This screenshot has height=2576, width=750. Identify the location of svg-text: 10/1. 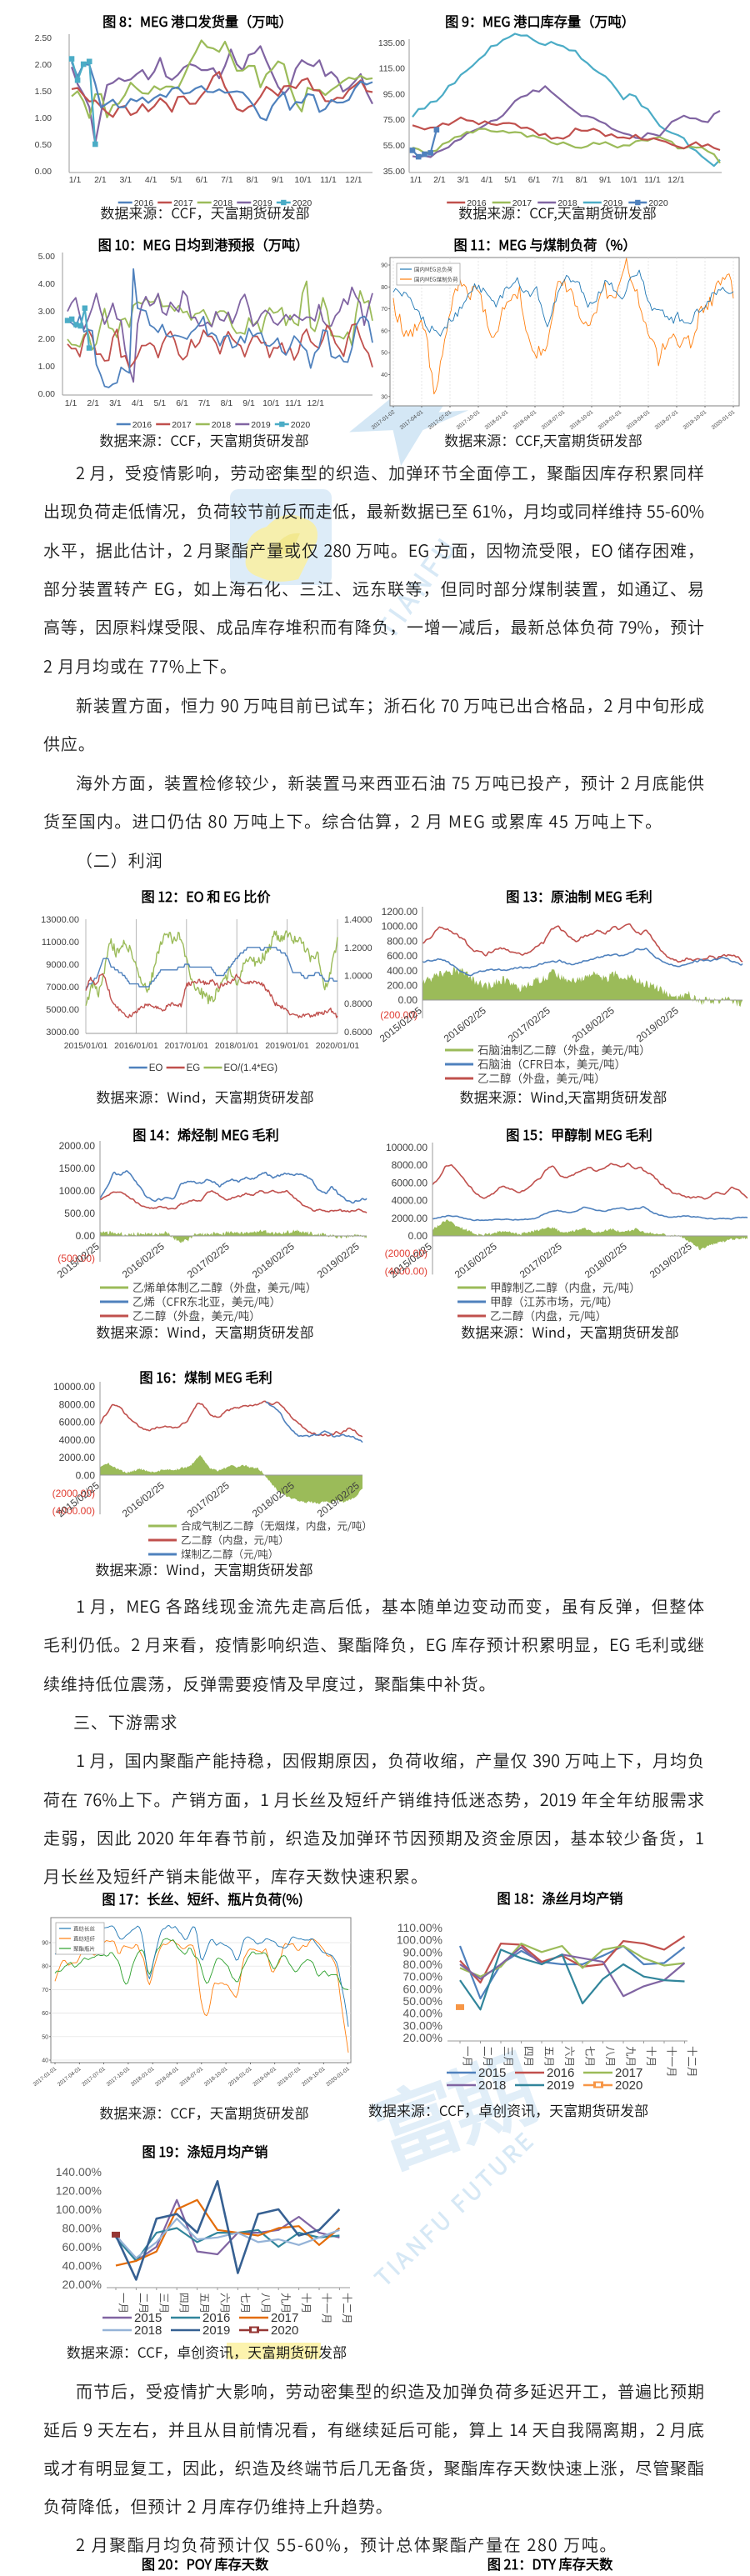
(629, 180).